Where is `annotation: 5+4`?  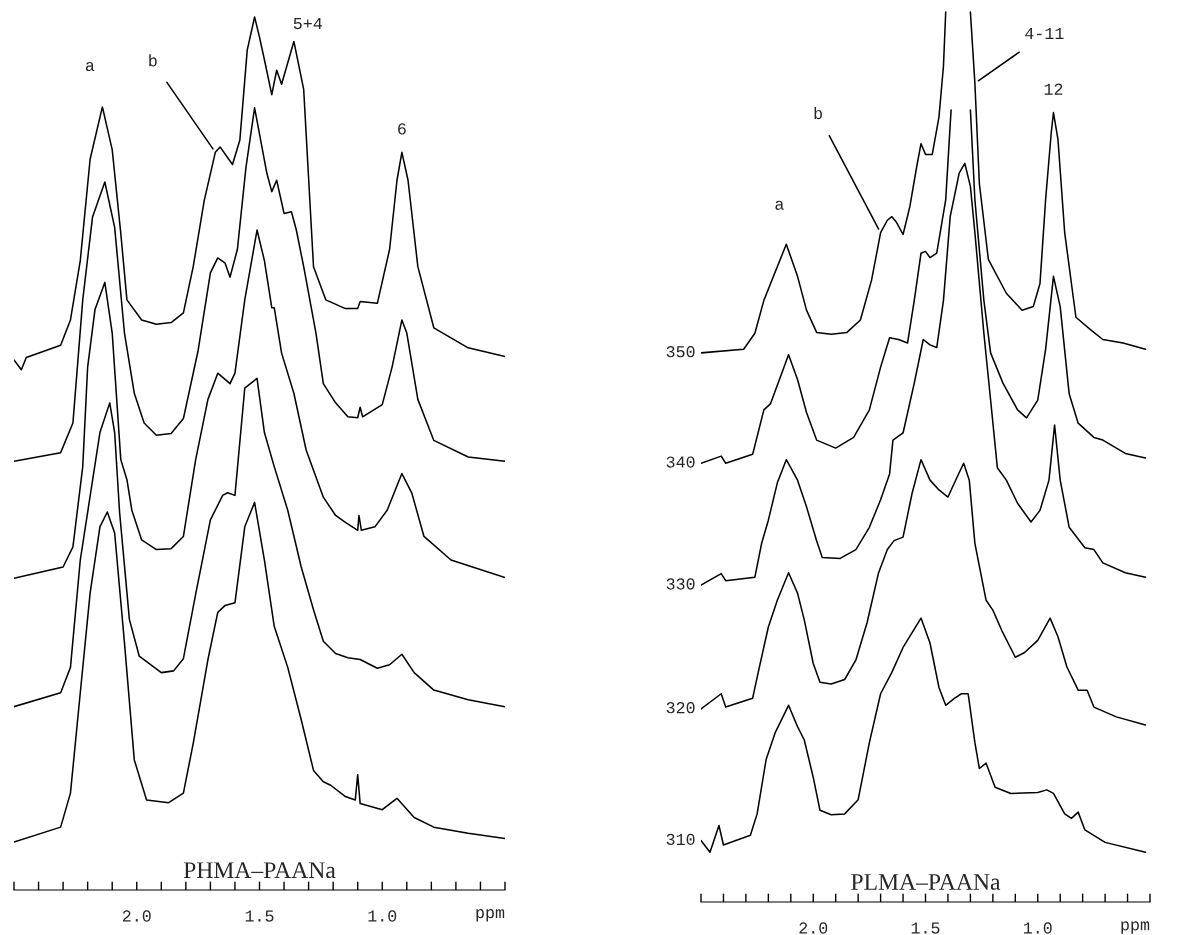 annotation: 5+4 is located at coordinates (307, 24).